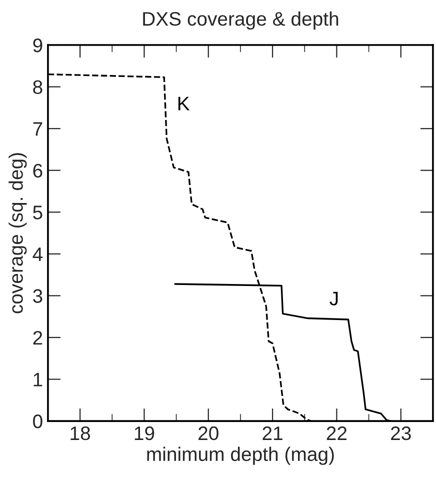 The image size is (436, 479). I want to click on series-label: J, so click(334, 299).